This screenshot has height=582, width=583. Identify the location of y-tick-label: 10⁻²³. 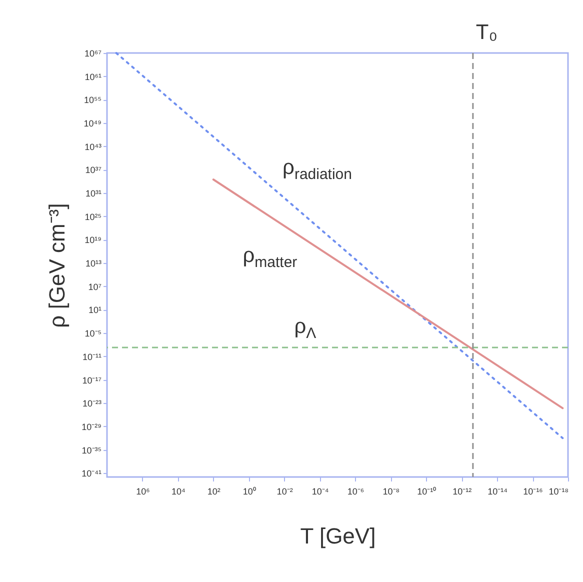
(92, 403).